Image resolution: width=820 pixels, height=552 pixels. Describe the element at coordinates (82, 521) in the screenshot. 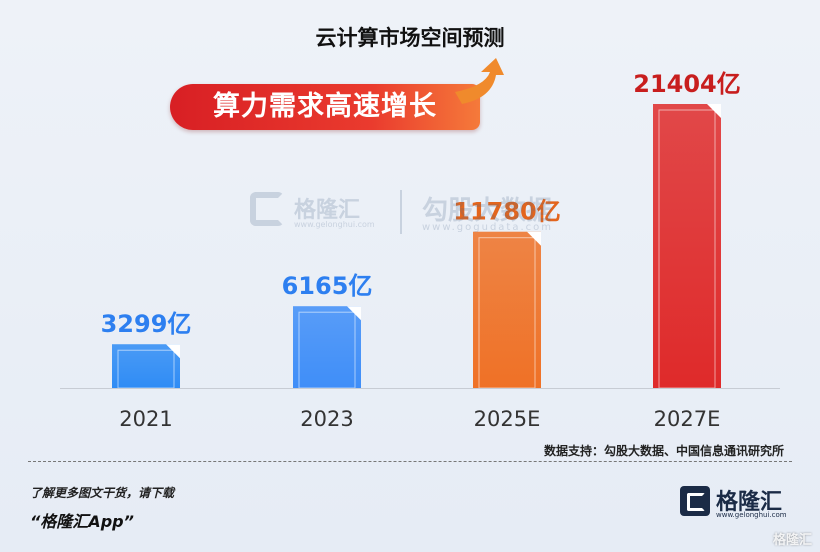

I see `promo-app-line: “格隆汇App”` at that location.